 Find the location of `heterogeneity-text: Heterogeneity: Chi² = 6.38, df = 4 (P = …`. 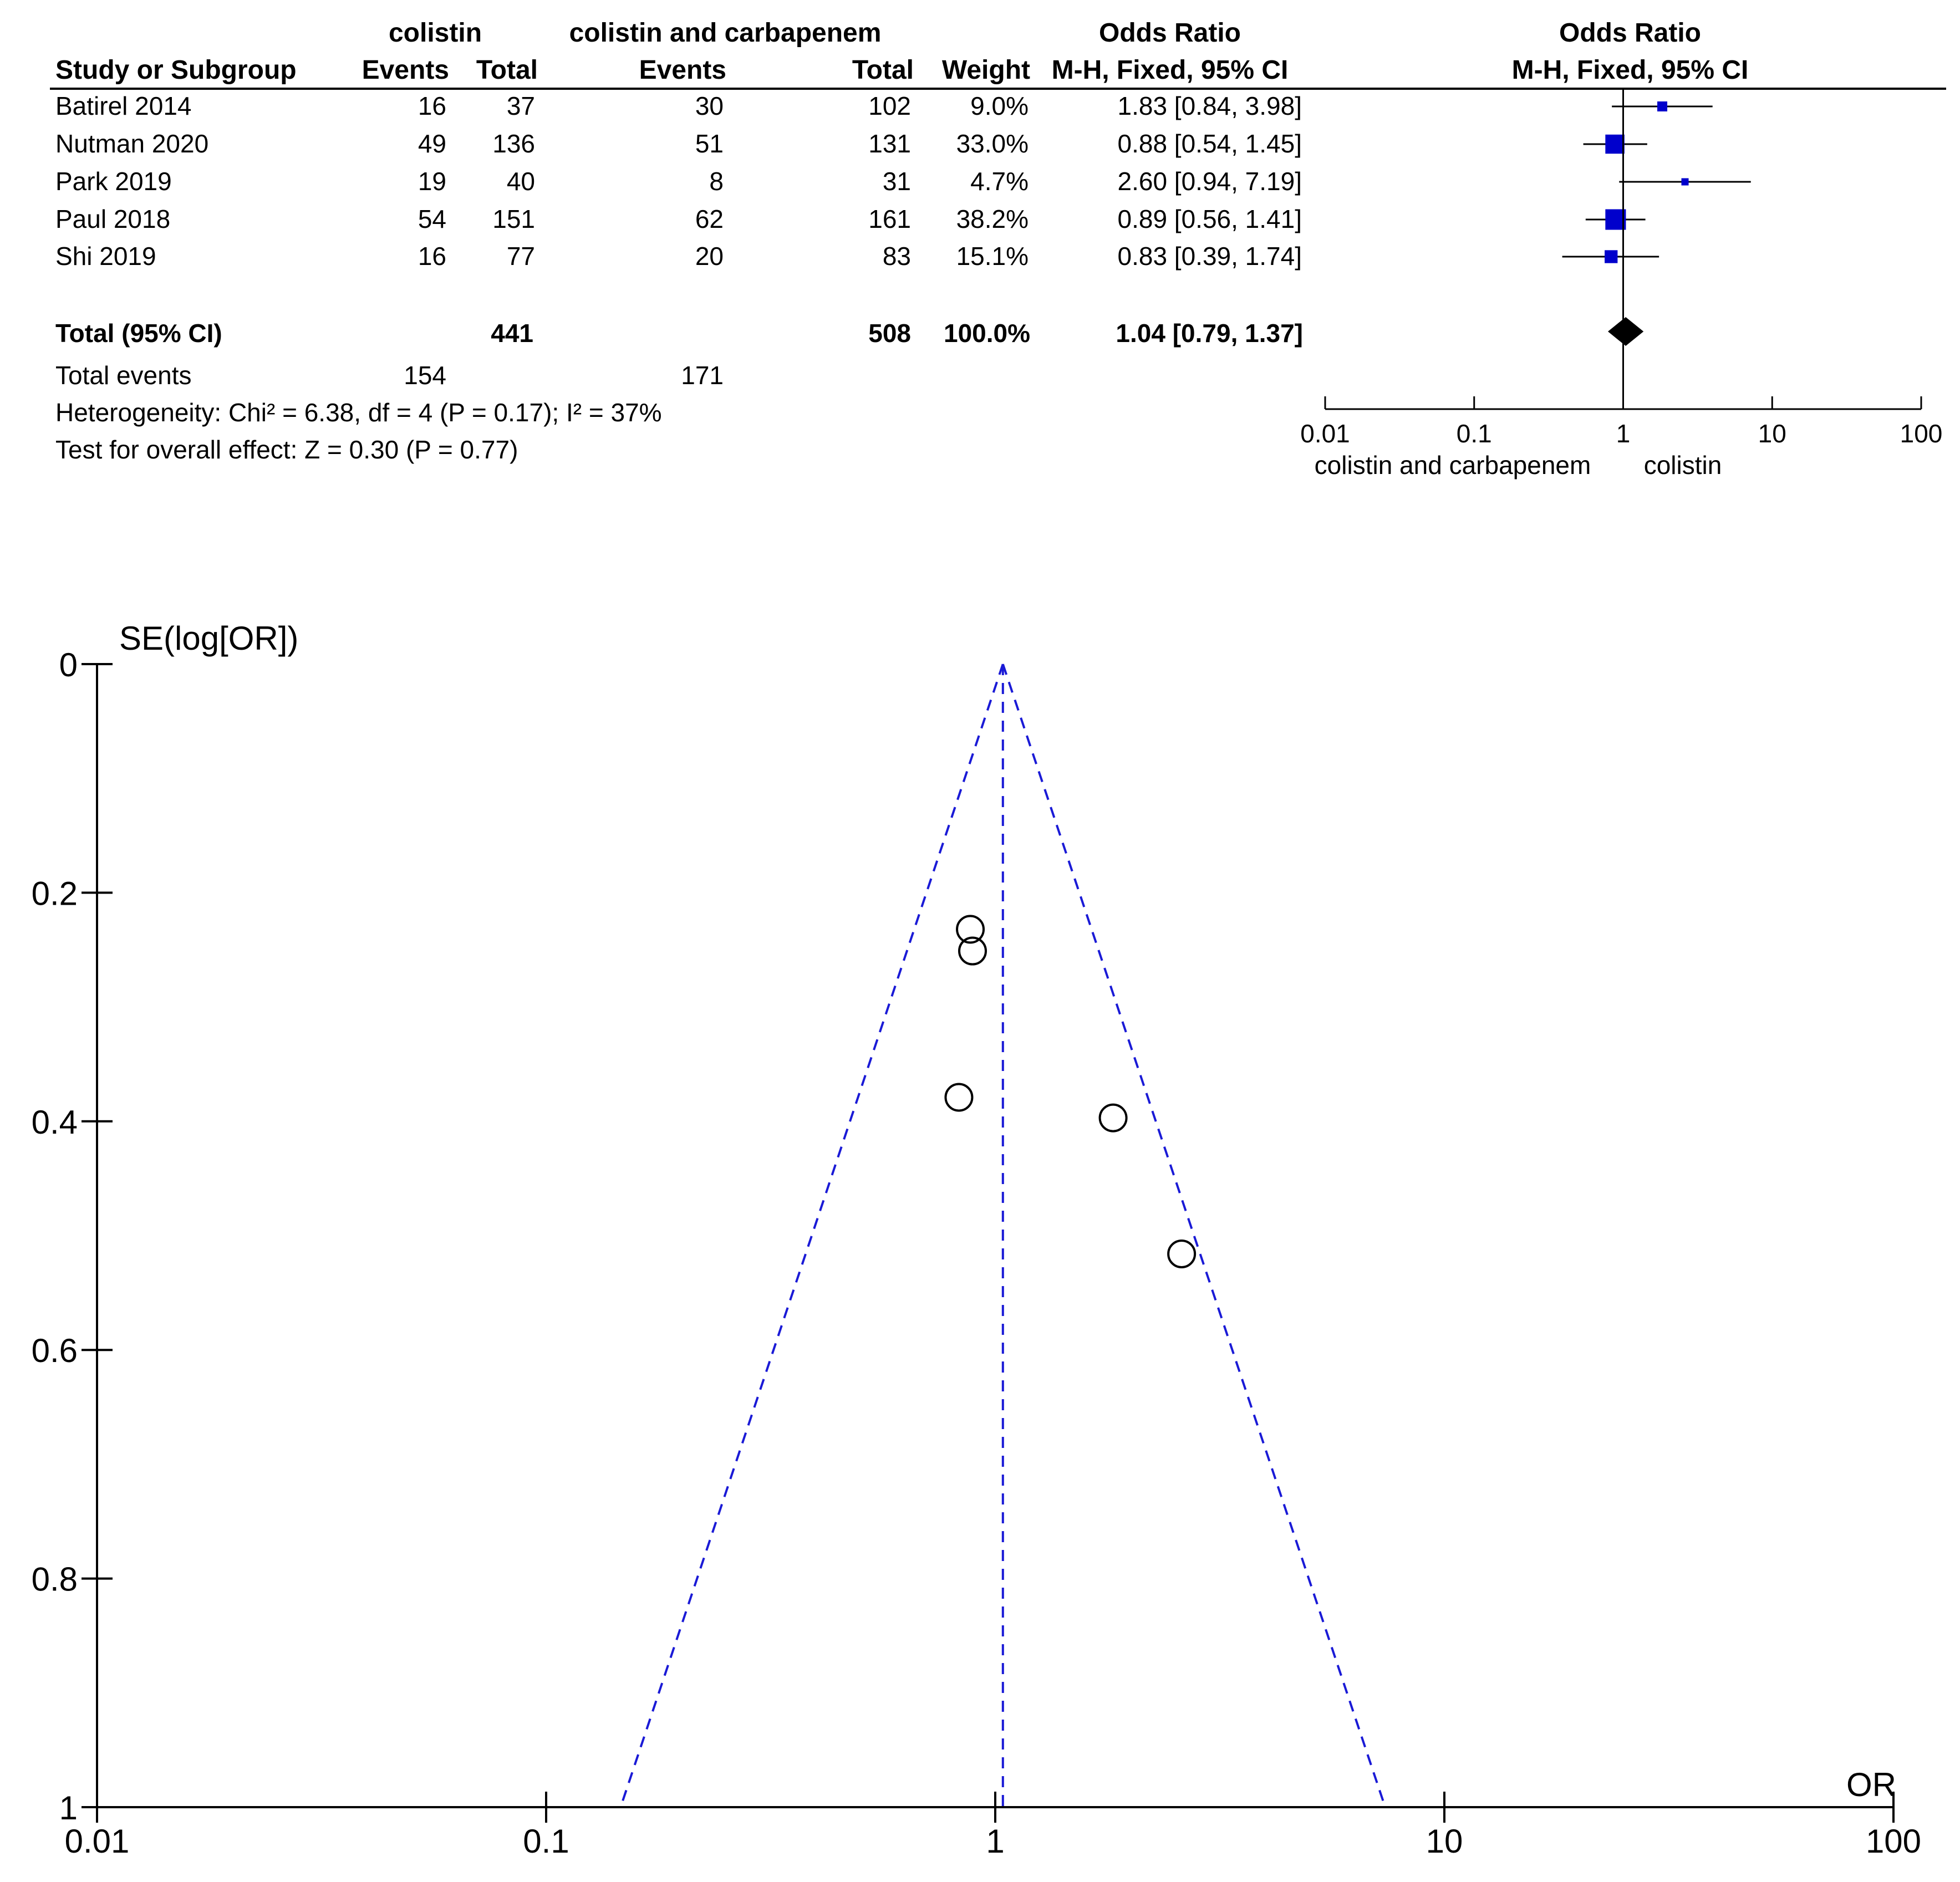

heterogeneity-text: Heterogeneity: Chi² = 6.38, df = 4 (P = … is located at coordinates (358, 413).